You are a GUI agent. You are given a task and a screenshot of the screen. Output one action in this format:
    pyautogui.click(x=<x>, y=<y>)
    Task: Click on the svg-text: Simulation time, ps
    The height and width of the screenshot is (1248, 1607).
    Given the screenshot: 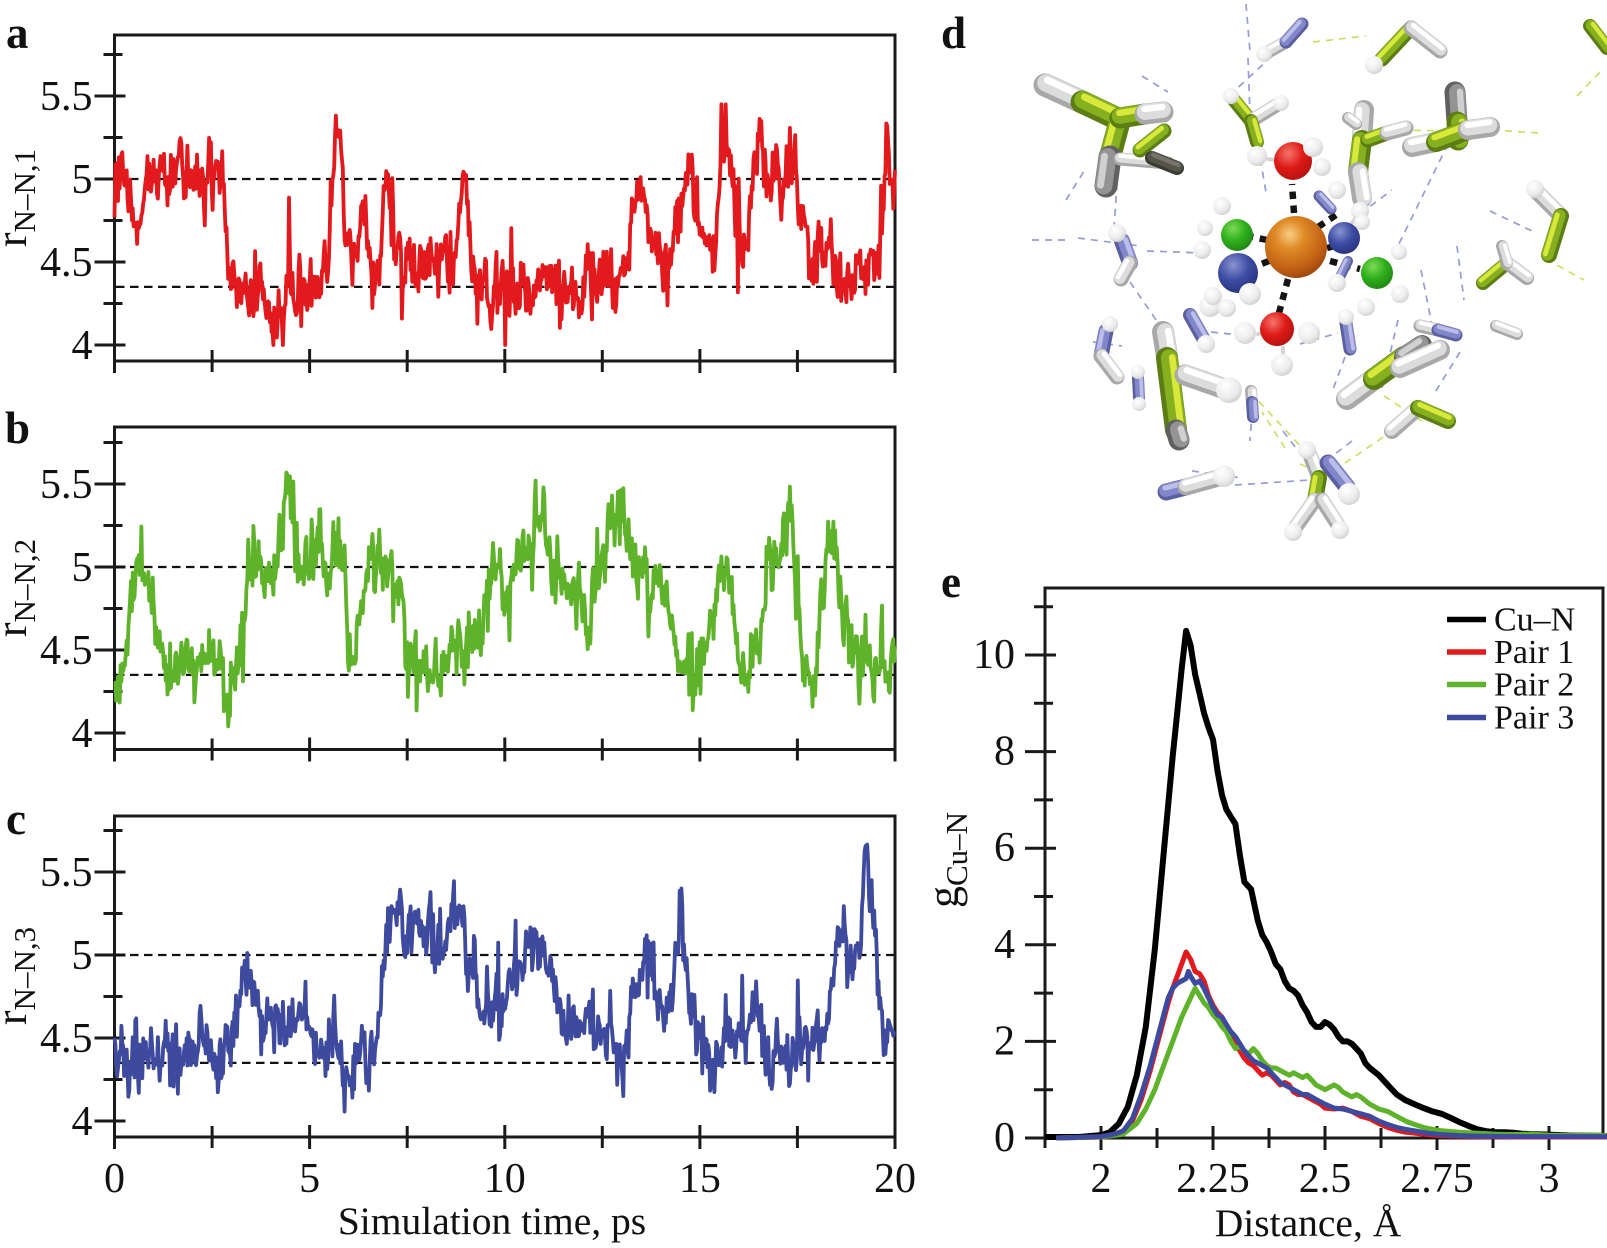 What is the action you would take?
    pyautogui.click(x=492, y=1221)
    